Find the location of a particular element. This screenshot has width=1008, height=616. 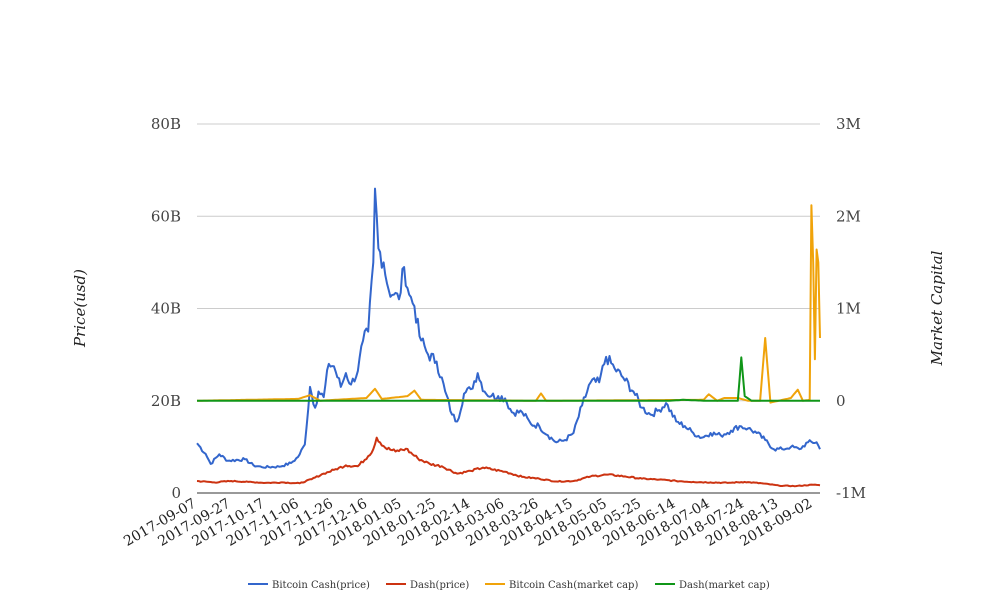

legend-label: Dash(price) is located at coordinates (439, 585).